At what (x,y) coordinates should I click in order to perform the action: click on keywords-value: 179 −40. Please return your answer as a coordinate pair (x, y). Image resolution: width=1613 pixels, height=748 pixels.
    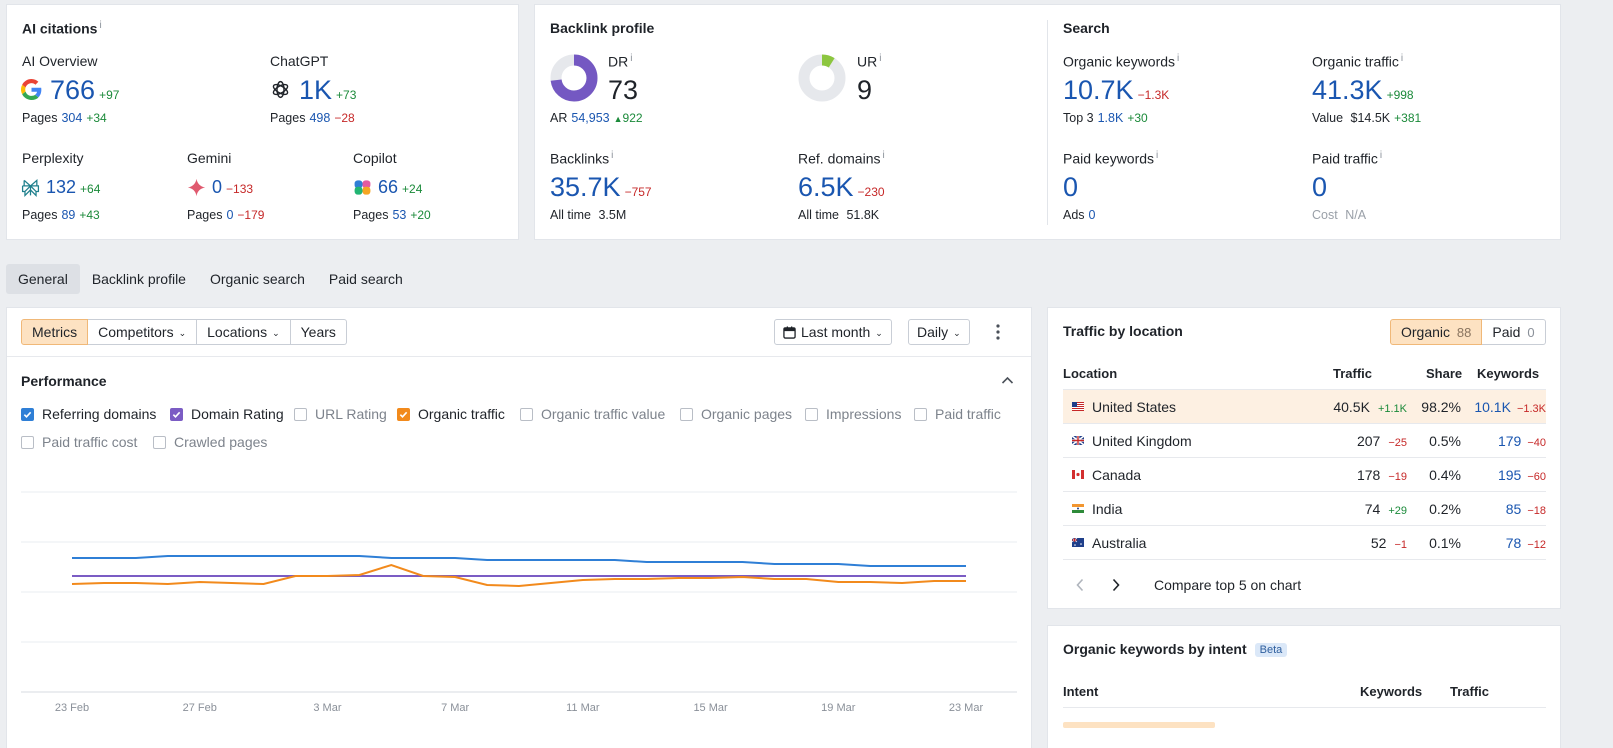
    Looking at the image, I should click on (1521, 441).